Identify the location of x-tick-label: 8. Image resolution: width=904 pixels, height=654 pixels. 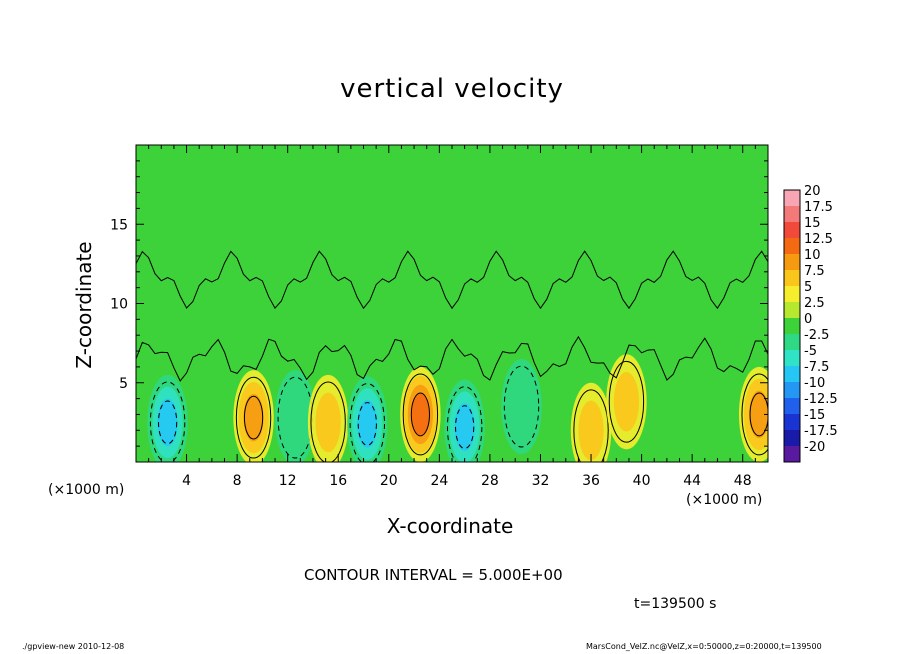
(237, 481).